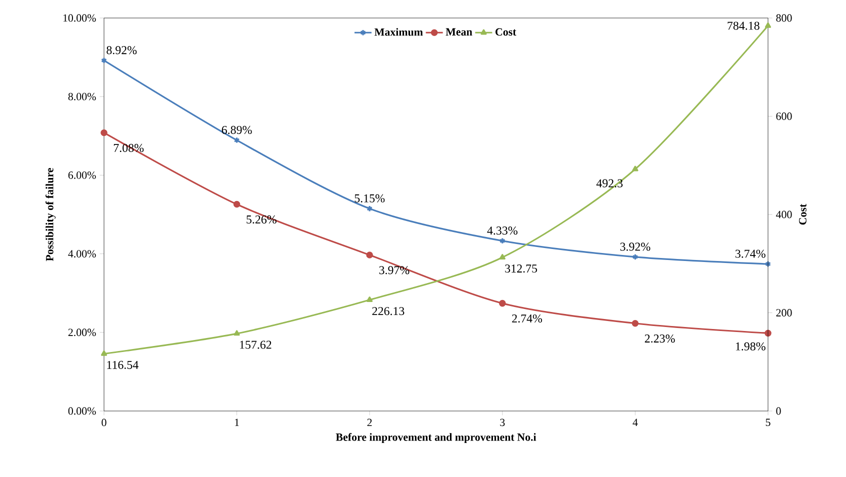 This screenshot has height=477, width=846. Describe the element at coordinates (527, 318) in the screenshot. I see `data-label: 2.74%` at that location.